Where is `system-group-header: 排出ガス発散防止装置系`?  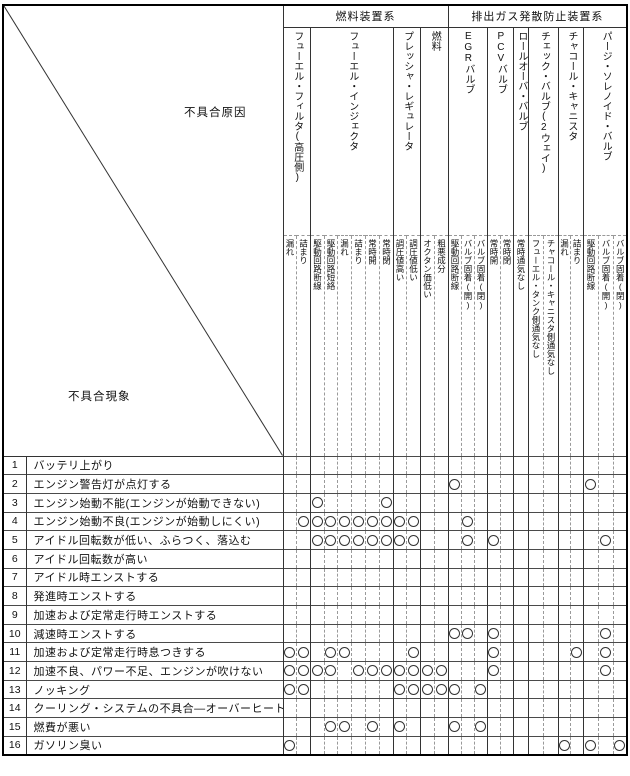 system-group-header: 排出ガス発散防止装置系 is located at coordinates (537, 16).